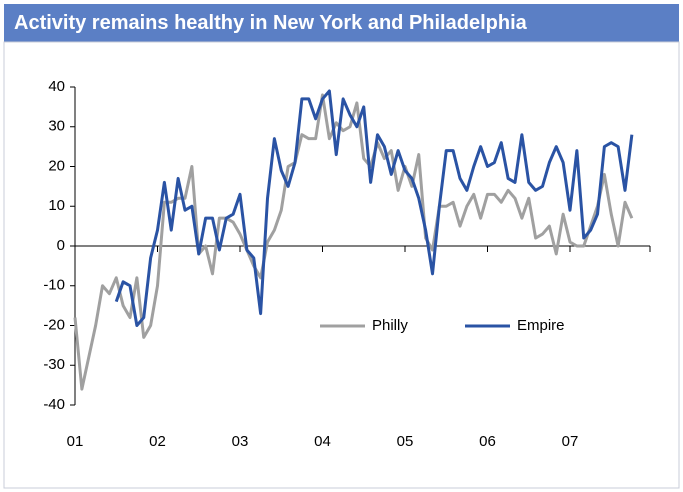 Image resolution: width=683 pixels, height=492 pixels. I want to click on x-tick-label: 02, so click(157, 441).